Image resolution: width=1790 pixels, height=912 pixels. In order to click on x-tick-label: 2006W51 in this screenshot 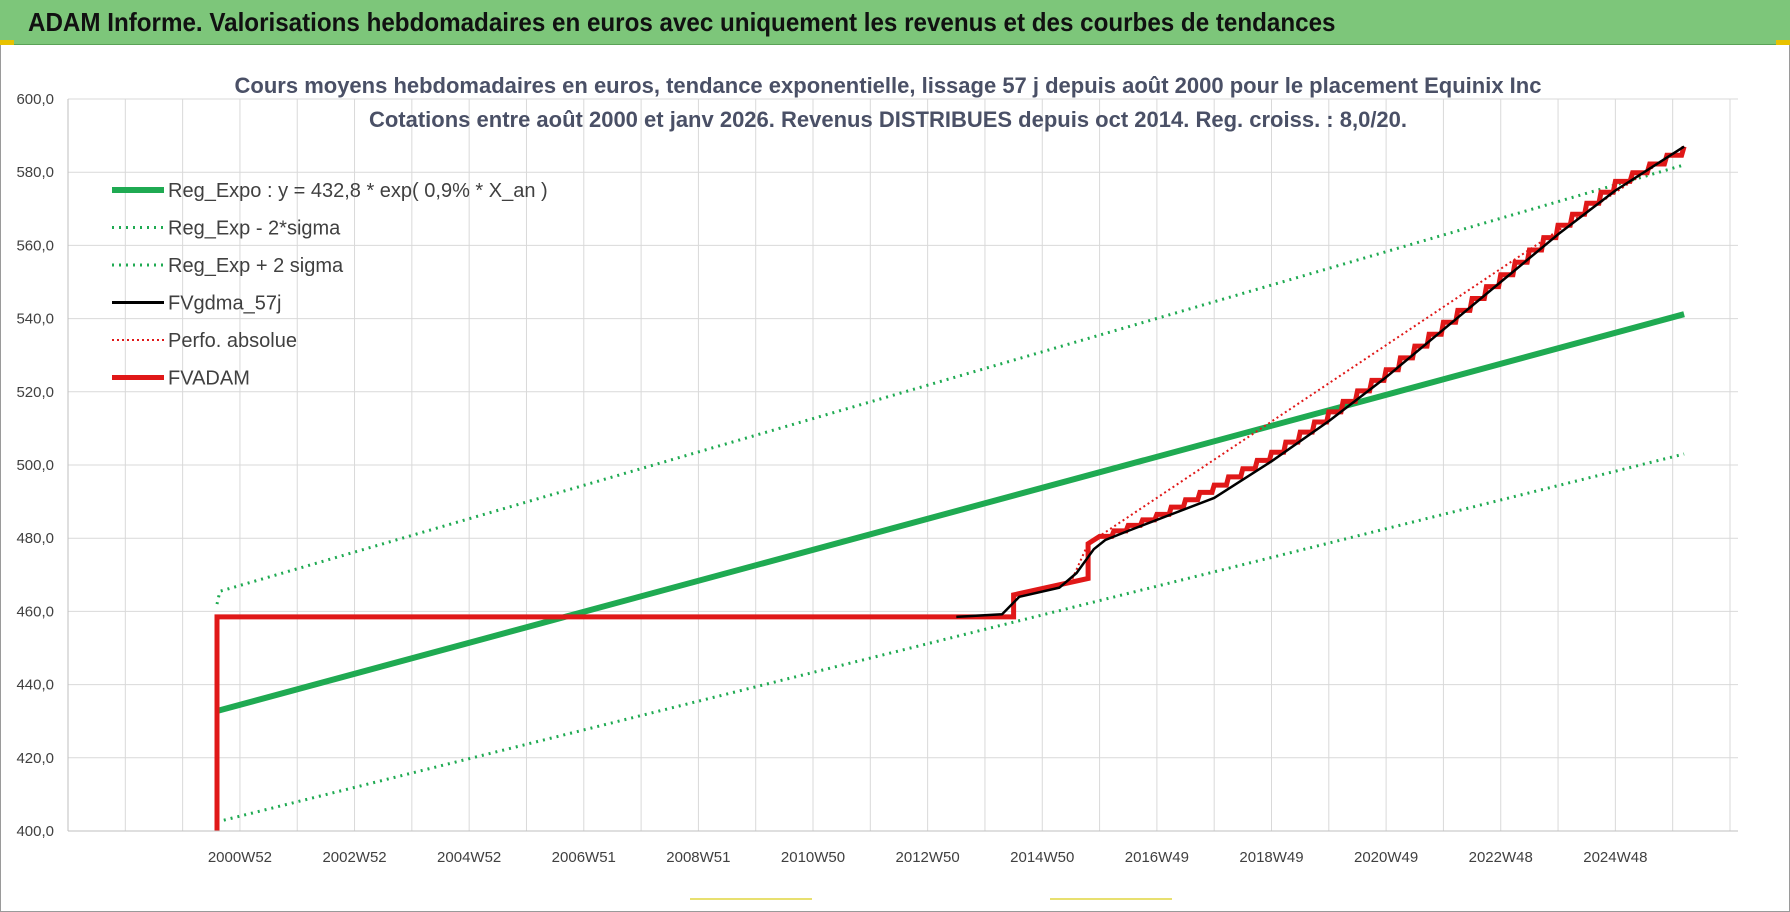, I will do `click(584, 857)`.